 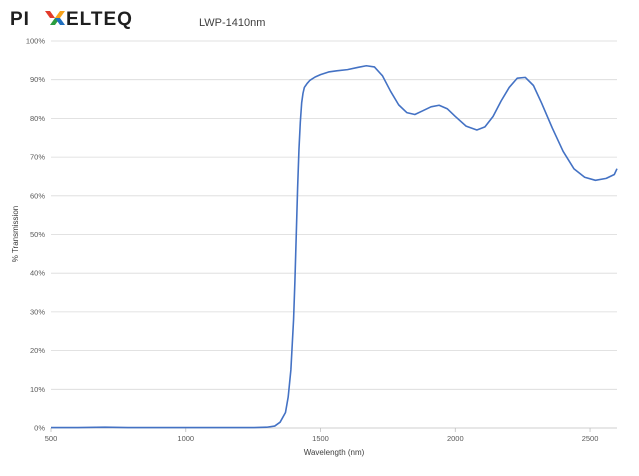 I want to click on y-tick-label: 50%, so click(x=37, y=234).